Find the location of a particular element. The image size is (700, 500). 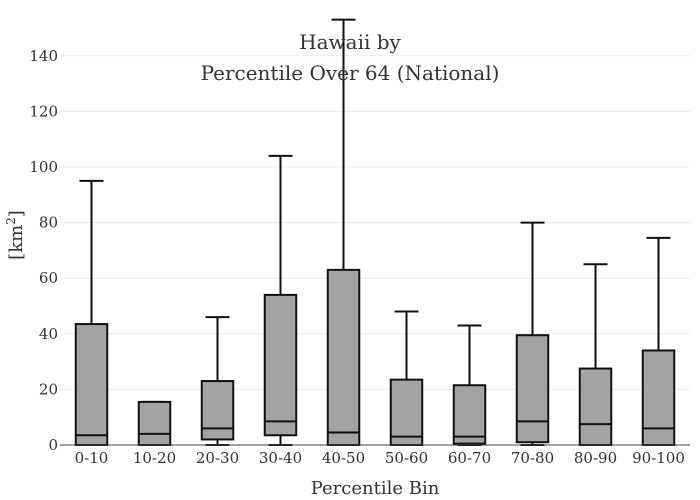

chart-title-line-2: Percentile Over 64 (National) is located at coordinates (350, 73).